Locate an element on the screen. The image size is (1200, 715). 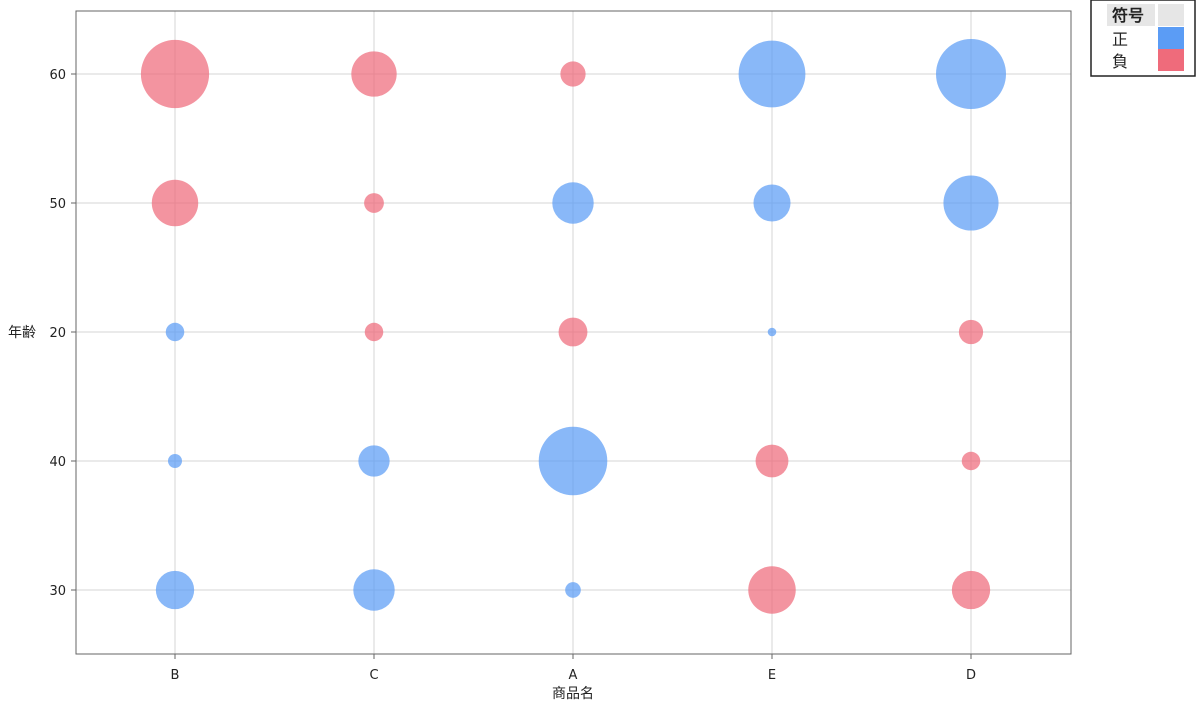
legend-title: 符号 is located at coordinates (1128, 15).